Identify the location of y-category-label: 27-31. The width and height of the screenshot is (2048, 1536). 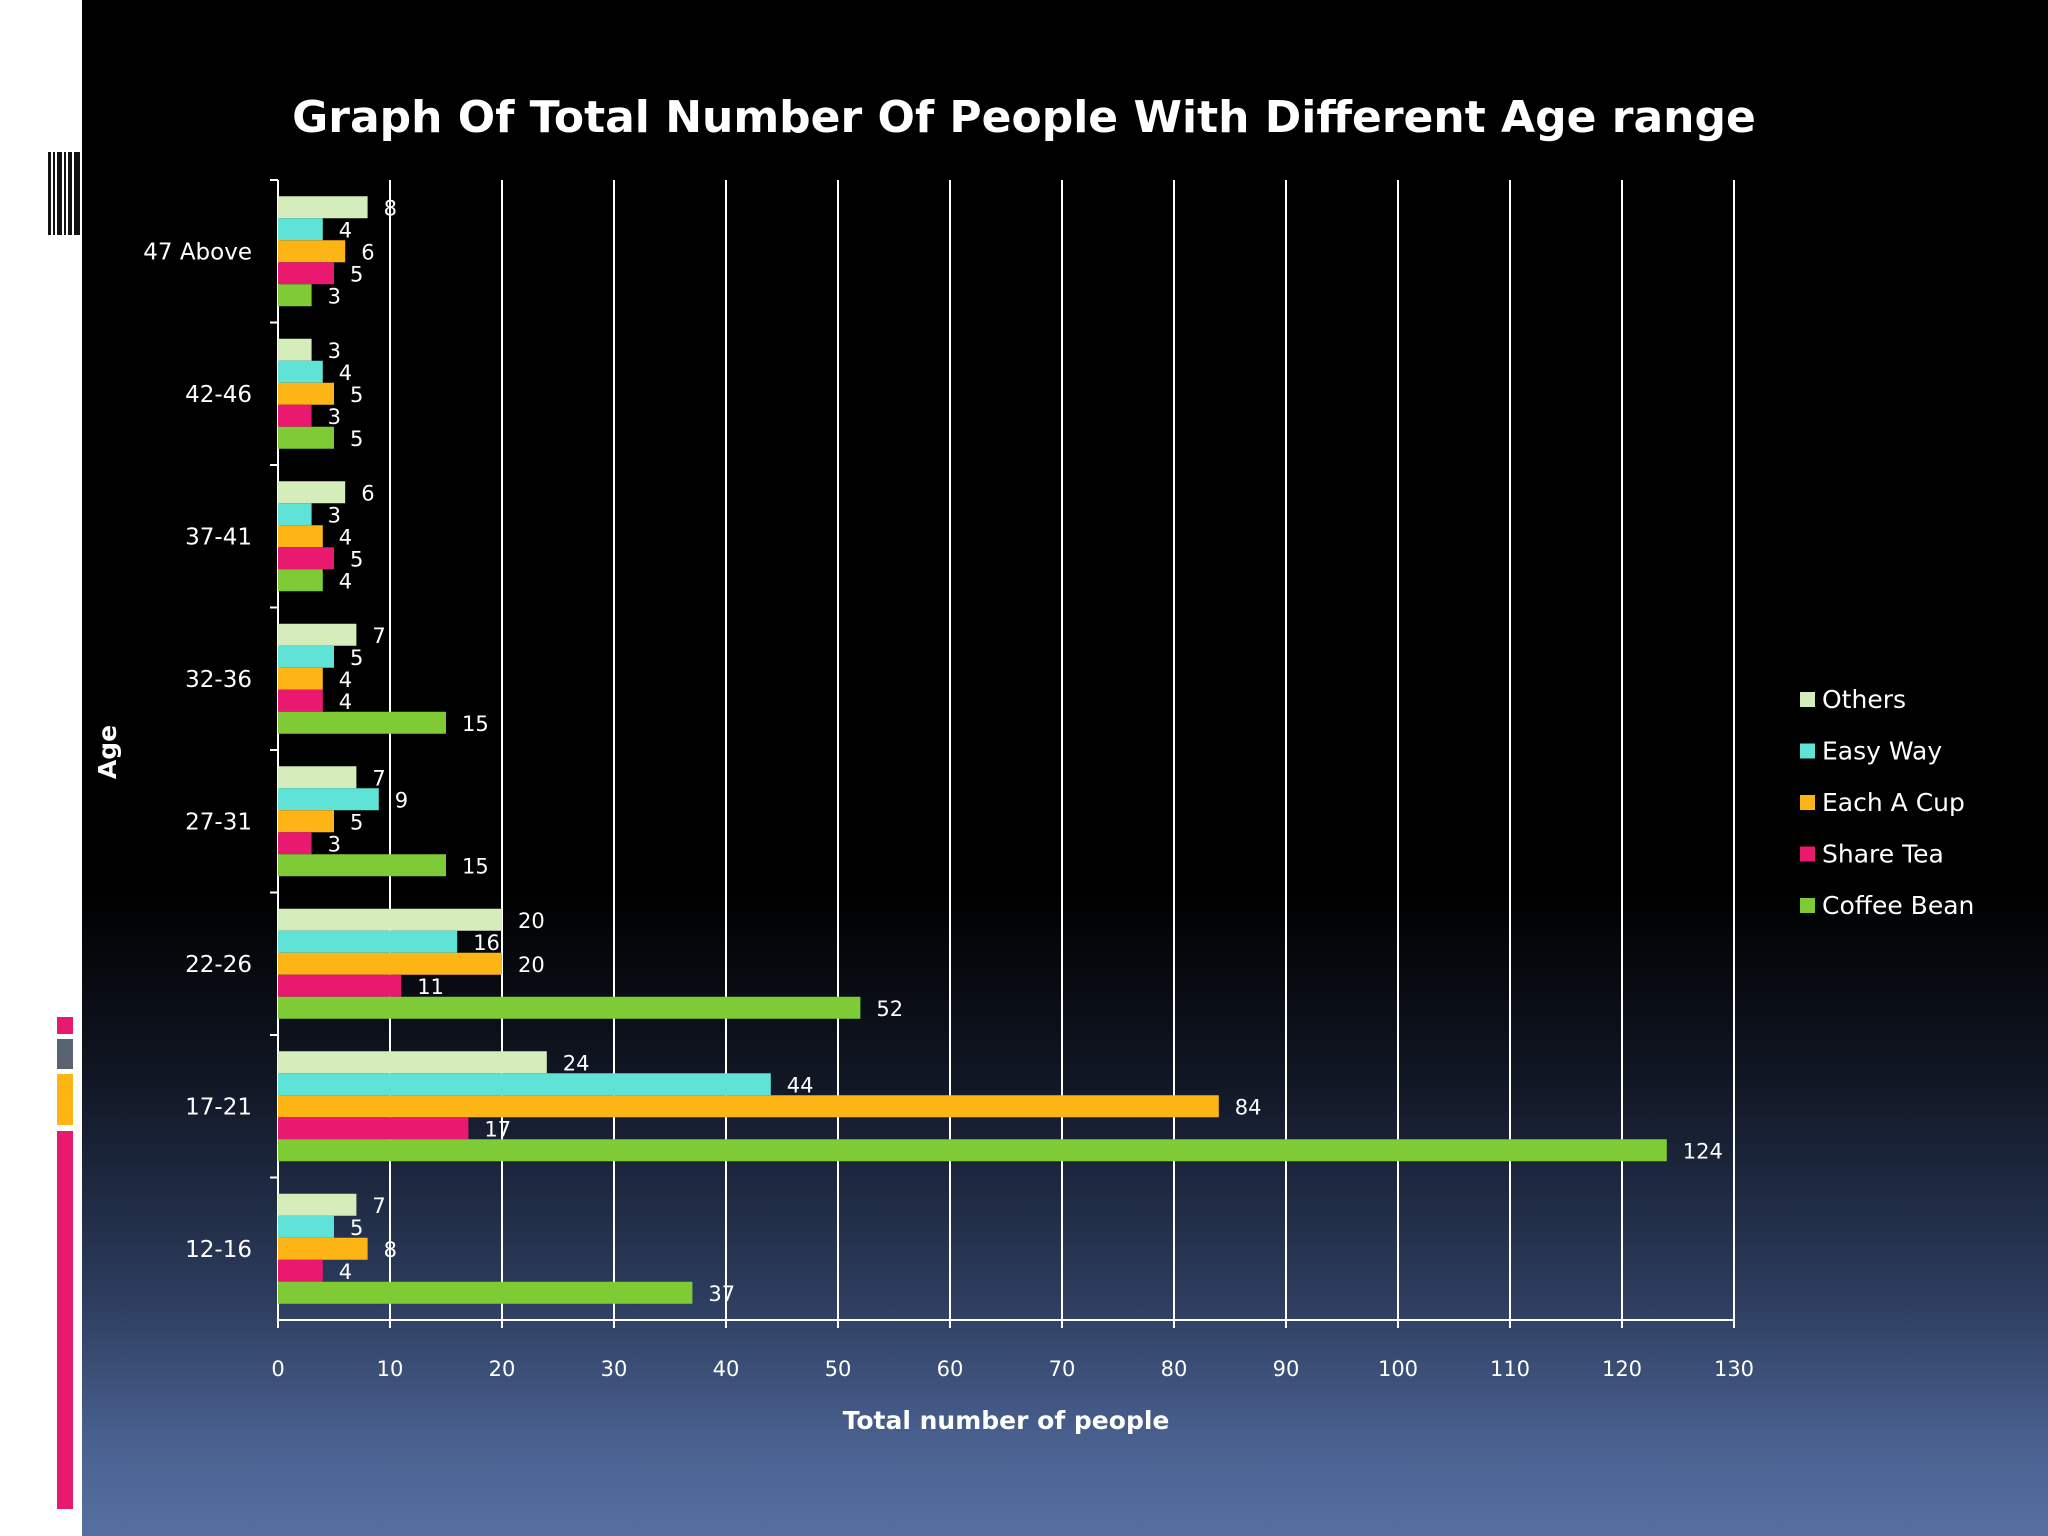
(218, 822).